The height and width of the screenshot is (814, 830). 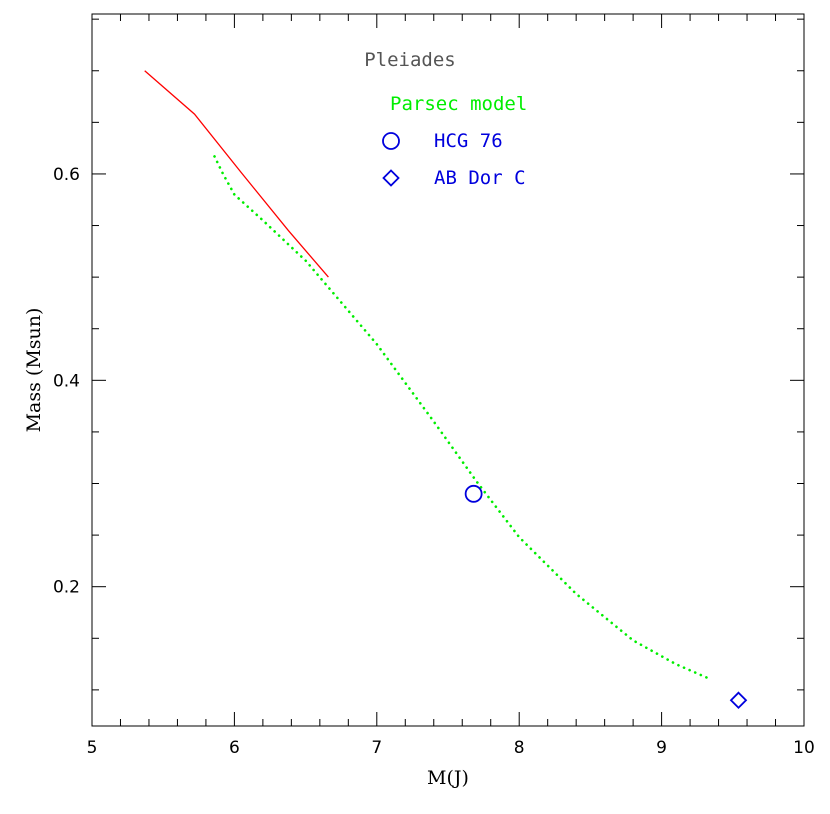 What do you see at coordinates (519, 748) in the screenshot?
I see `x-tick-label: 8` at bounding box center [519, 748].